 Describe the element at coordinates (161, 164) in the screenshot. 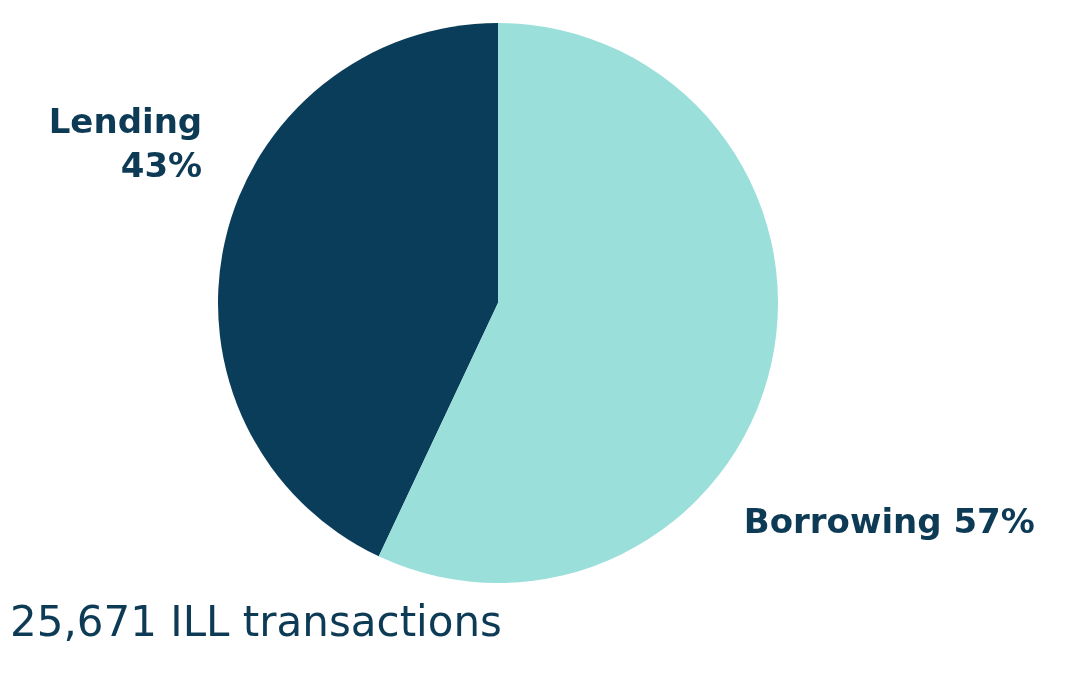

I see `data-label: 43%` at that location.